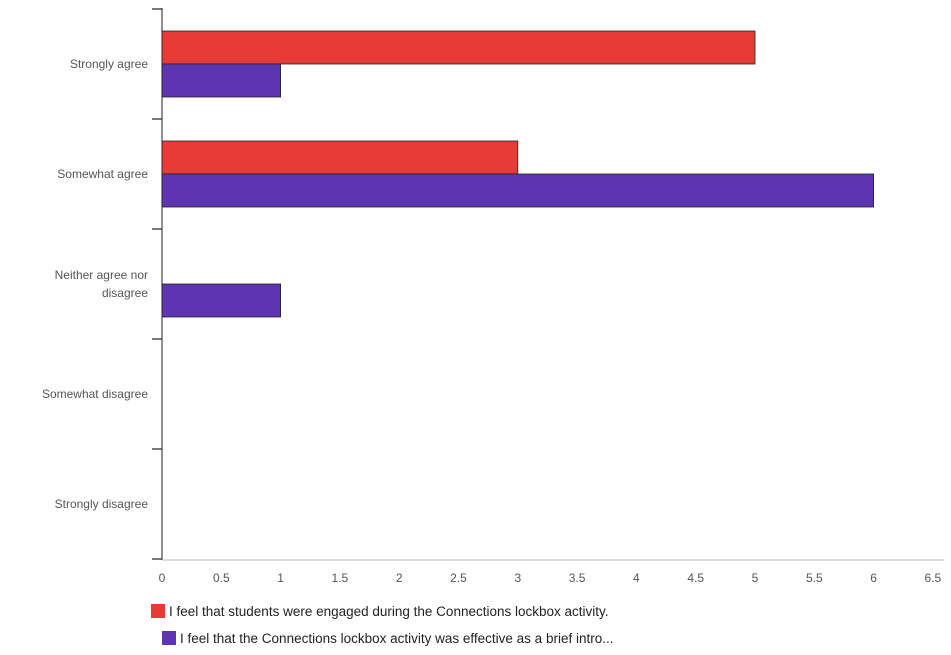  What do you see at coordinates (102, 504) in the screenshot?
I see `category-label: Strongly disagree` at bounding box center [102, 504].